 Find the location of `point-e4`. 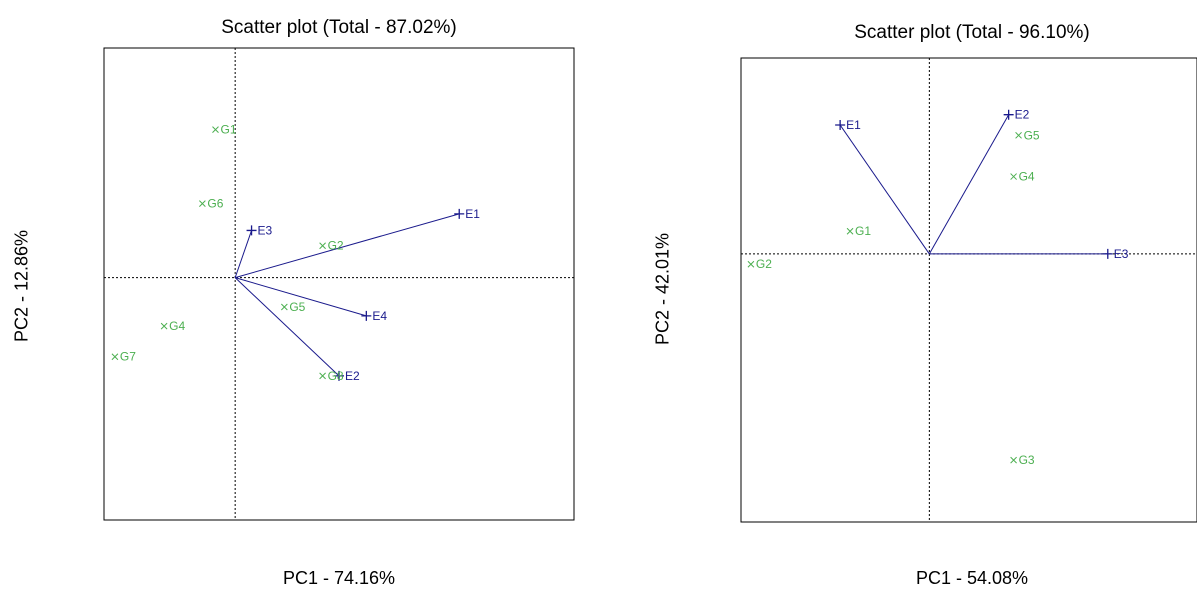

point-e4 is located at coordinates (366, 315).